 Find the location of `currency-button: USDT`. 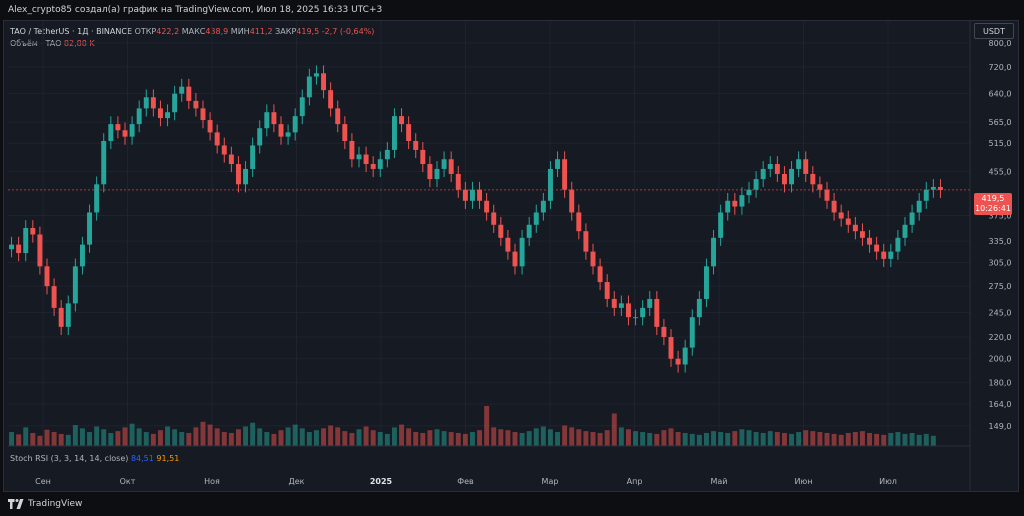

currency-button: USDT is located at coordinates (994, 31).